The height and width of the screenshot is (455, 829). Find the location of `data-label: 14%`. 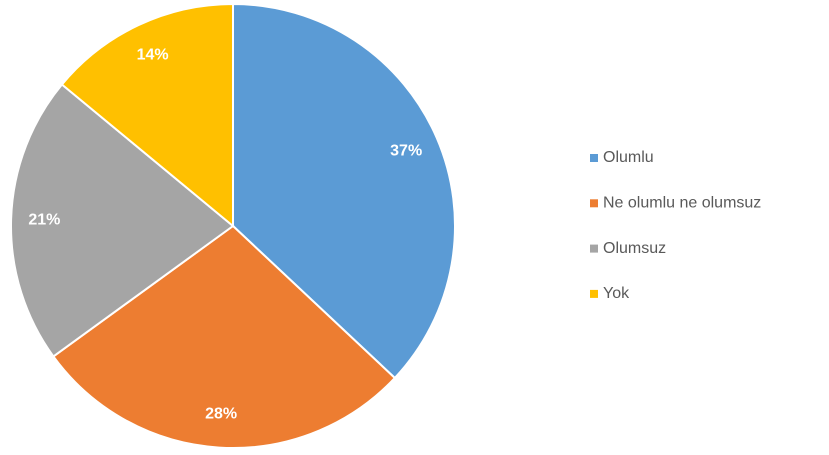

data-label: 14% is located at coordinates (153, 54).